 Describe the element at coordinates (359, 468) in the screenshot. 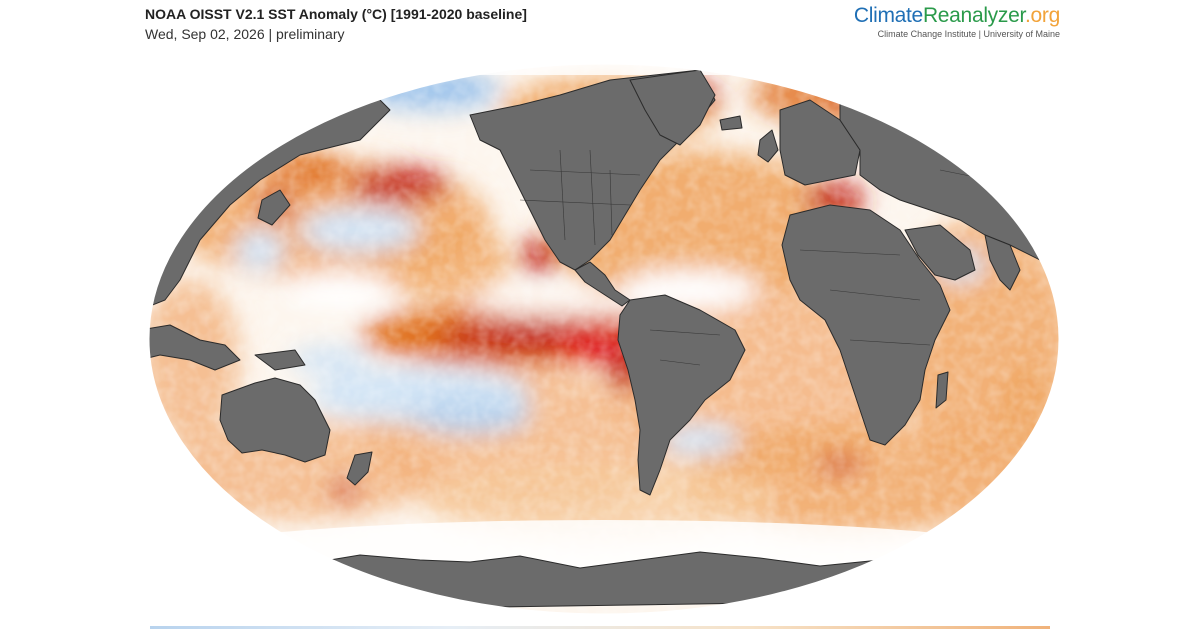

I see `land-new-zealand` at that location.